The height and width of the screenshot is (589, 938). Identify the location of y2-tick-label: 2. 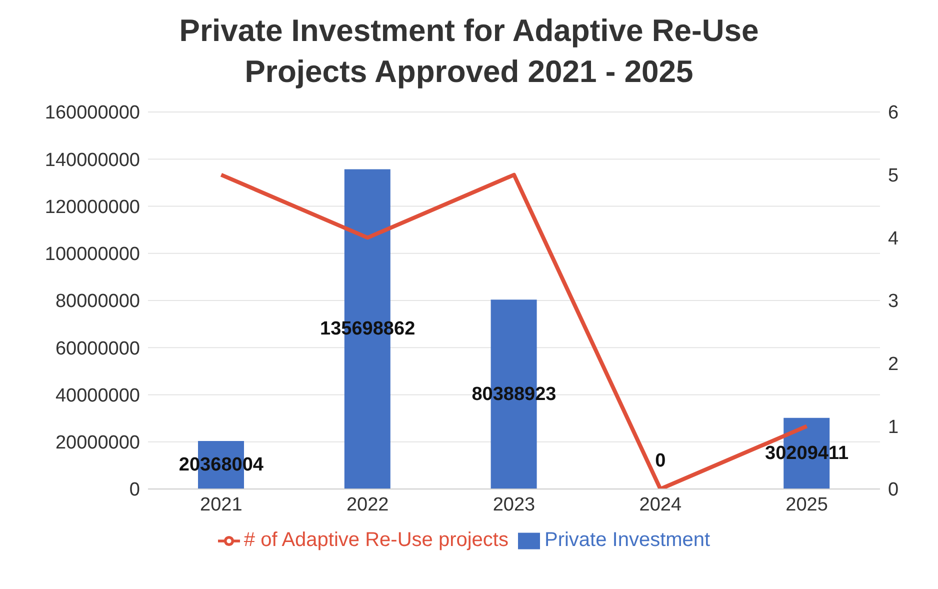
(893, 365).